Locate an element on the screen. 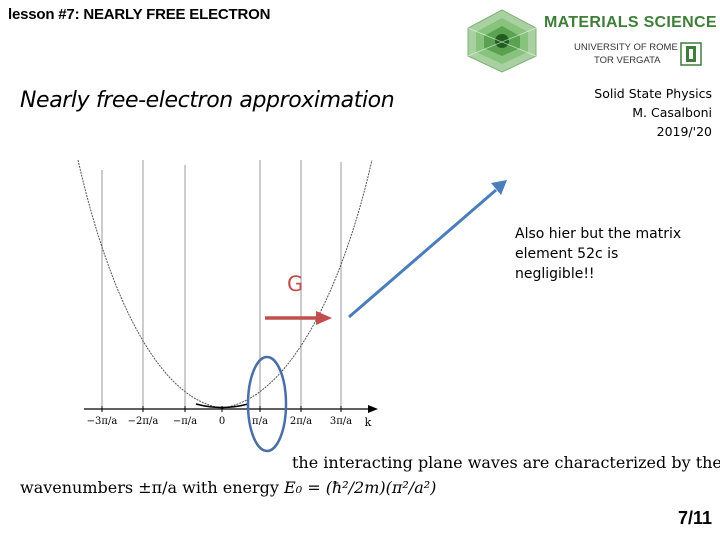 The height and width of the screenshot is (540, 720). red-arrow-head is located at coordinates (324, 318).